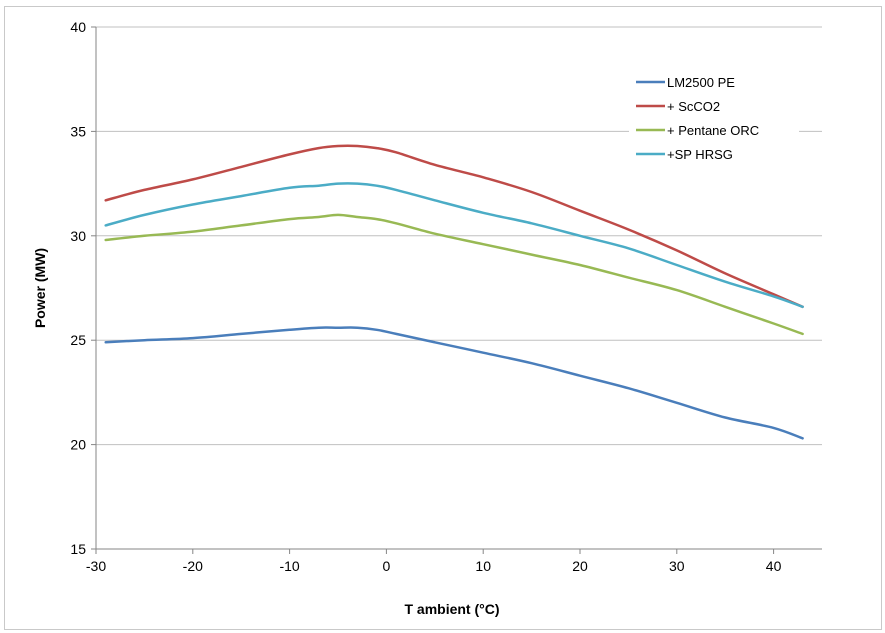  What do you see at coordinates (693, 106) in the screenshot?
I see `legend-label: + ScCO2` at bounding box center [693, 106].